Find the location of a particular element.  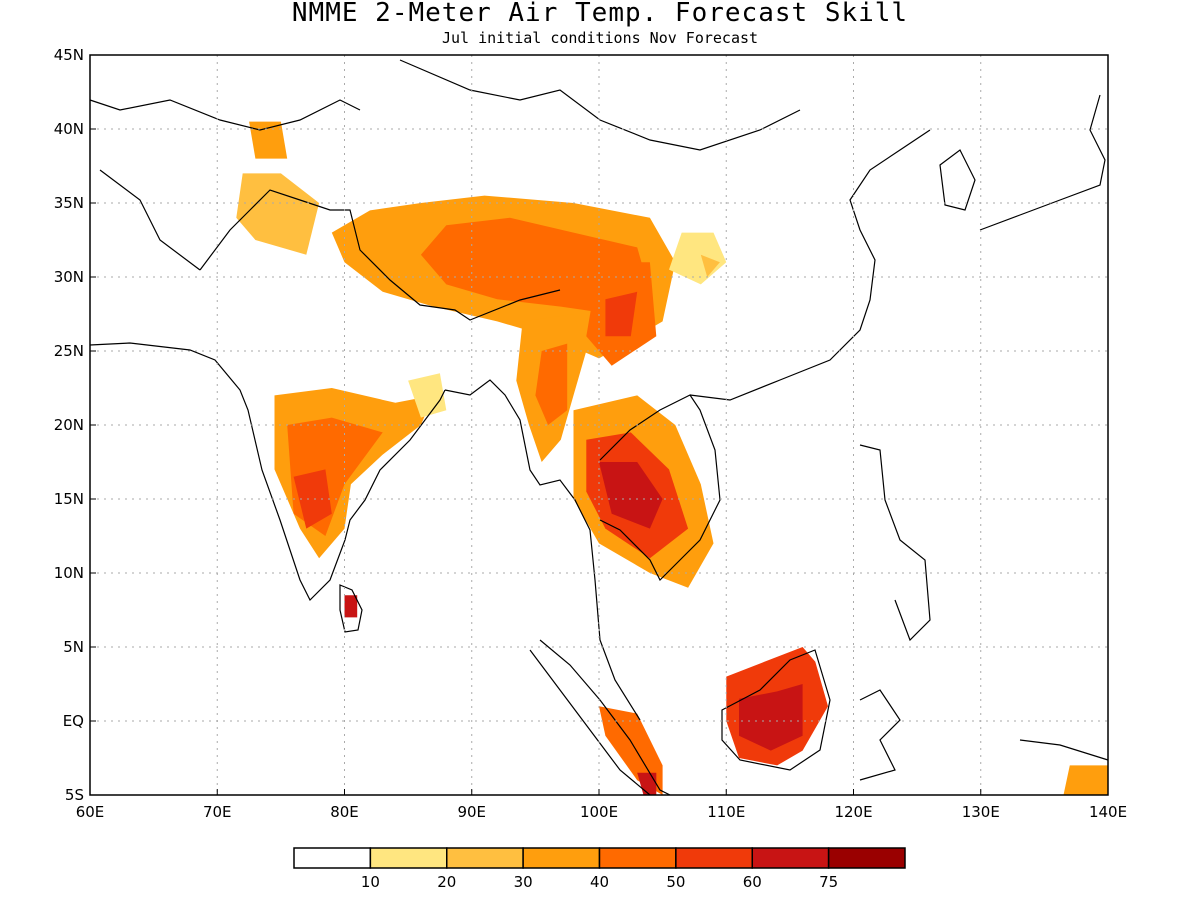

skill-region-sumatra-core is located at coordinates (647, 783).